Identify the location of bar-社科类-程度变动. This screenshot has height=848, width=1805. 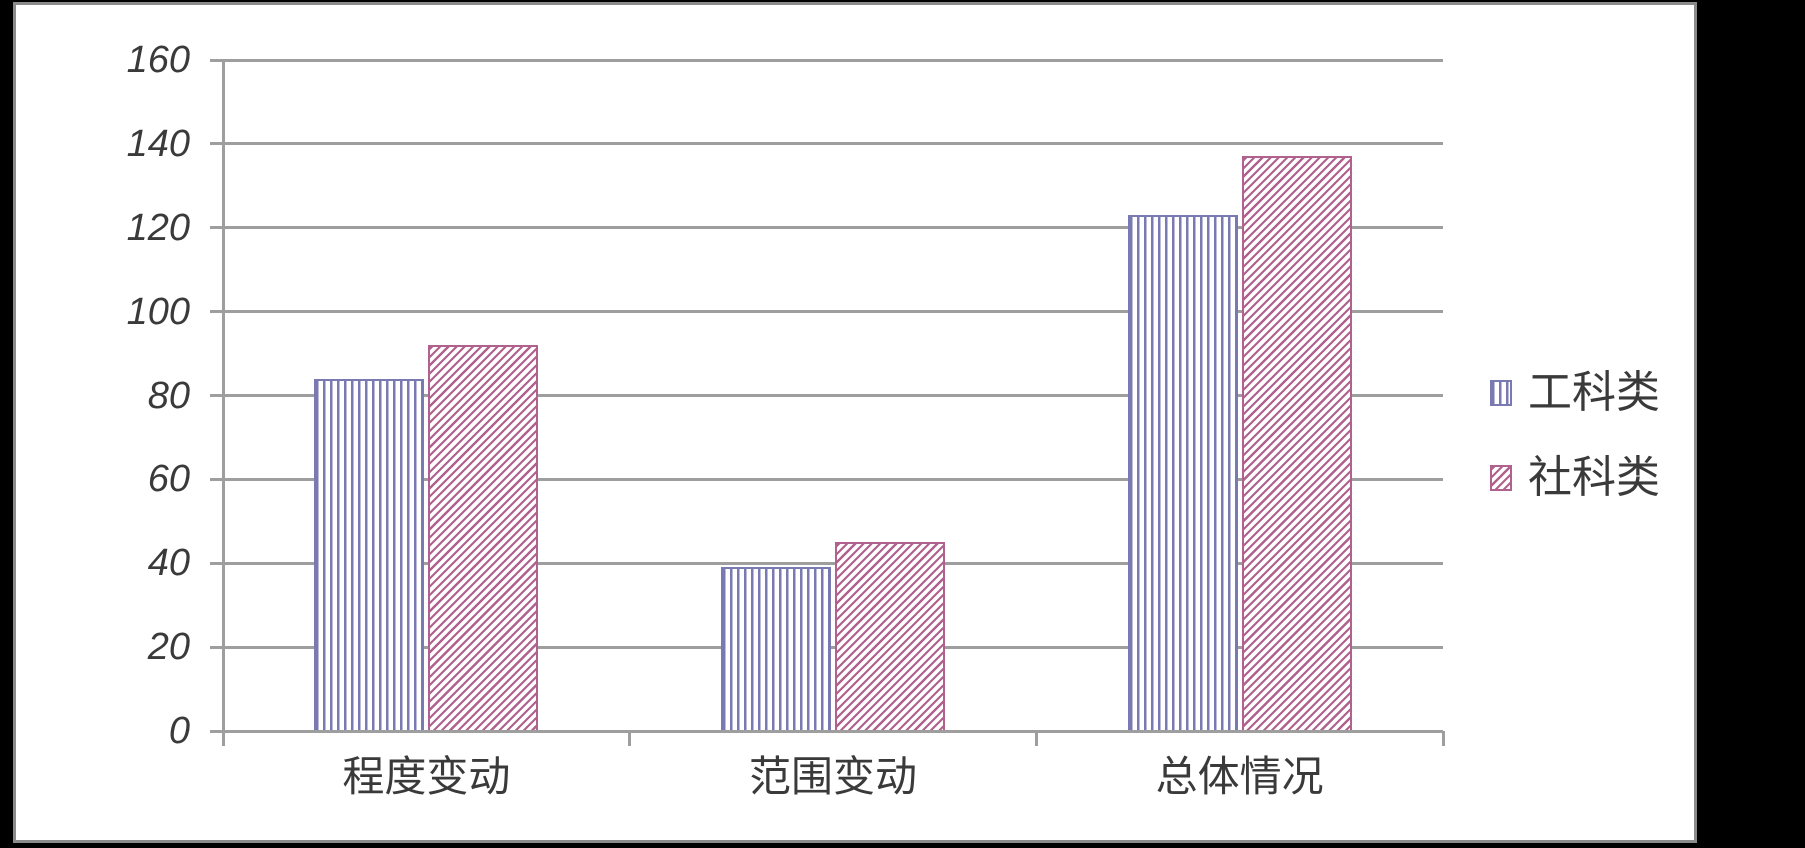
(483, 538).